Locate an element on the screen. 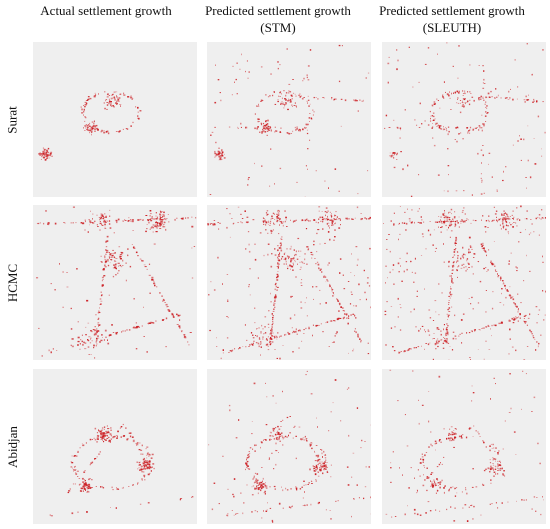 The height and width of the screenshot is (529, 550). row-label-text: Abidjan is located at coordinates (13, 446).